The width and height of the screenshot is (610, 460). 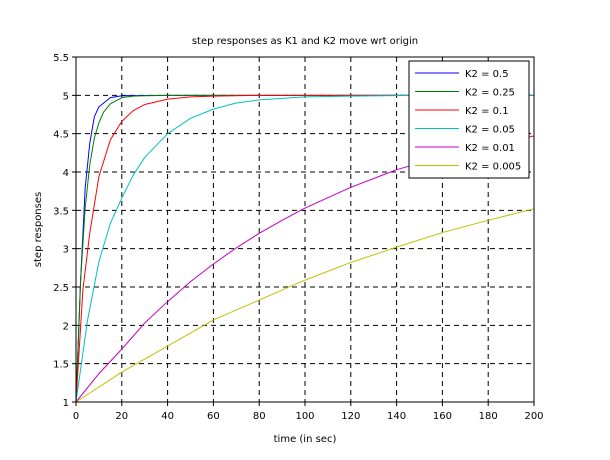 What do you see at coordinates (61, 365) in the screenshot?
I see `y-tick-label: 1.5` at bounding box center [61, 365].